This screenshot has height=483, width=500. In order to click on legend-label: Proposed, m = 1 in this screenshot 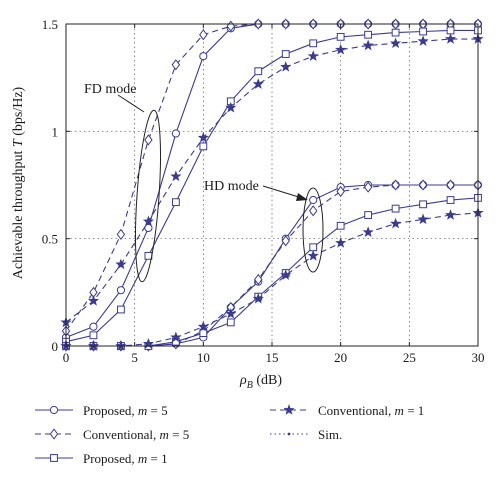, I will do `click(125, 458)`.